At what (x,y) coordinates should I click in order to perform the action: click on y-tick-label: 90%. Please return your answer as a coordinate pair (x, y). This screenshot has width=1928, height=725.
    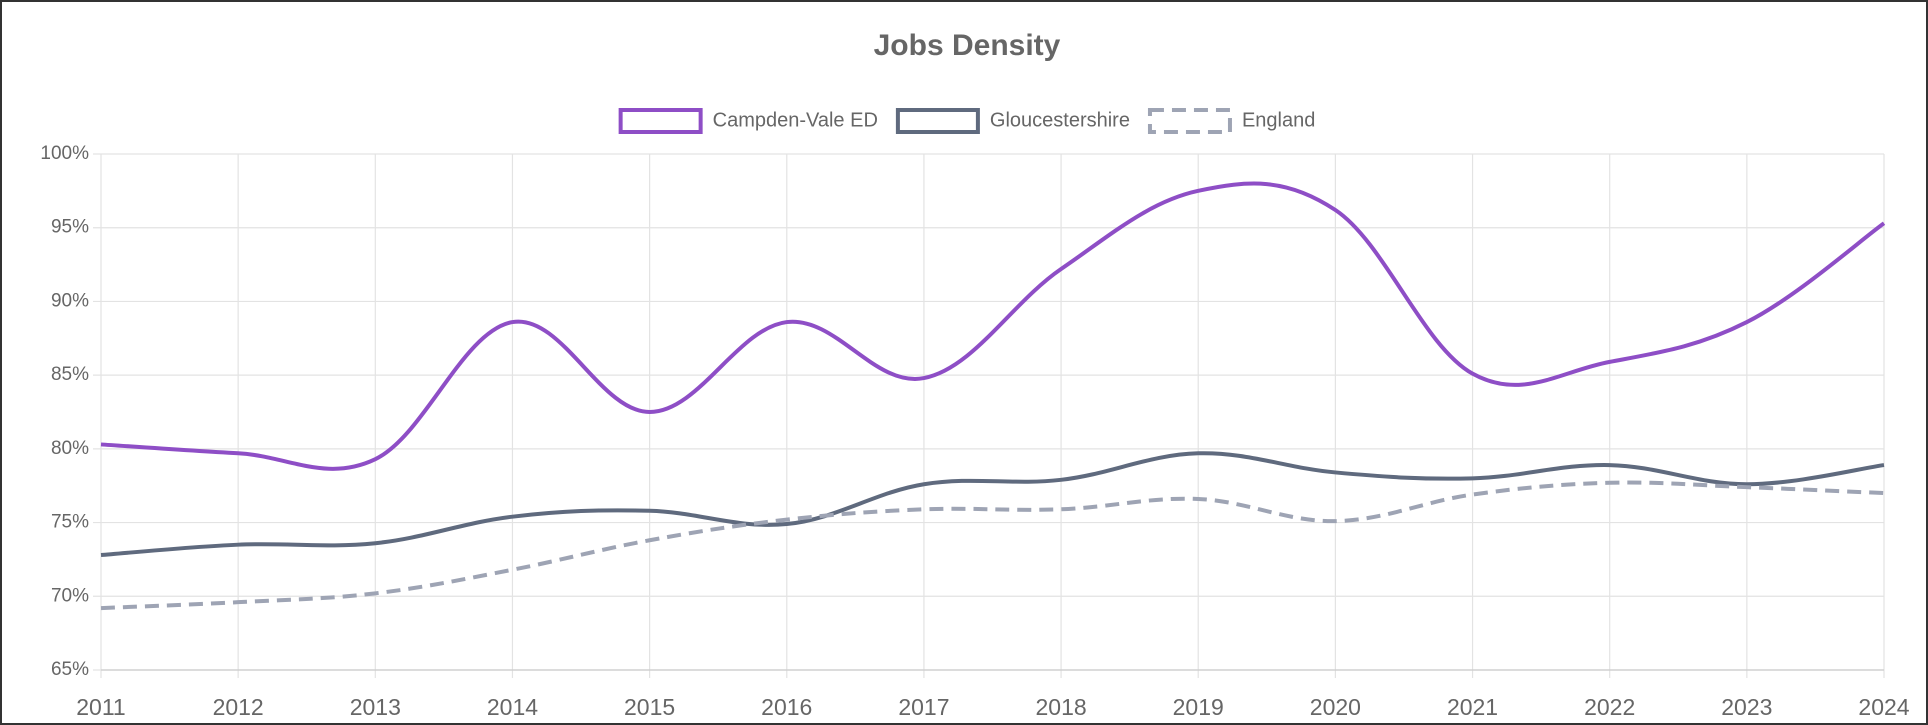
    Looking at the image, I should click on (70, 300).